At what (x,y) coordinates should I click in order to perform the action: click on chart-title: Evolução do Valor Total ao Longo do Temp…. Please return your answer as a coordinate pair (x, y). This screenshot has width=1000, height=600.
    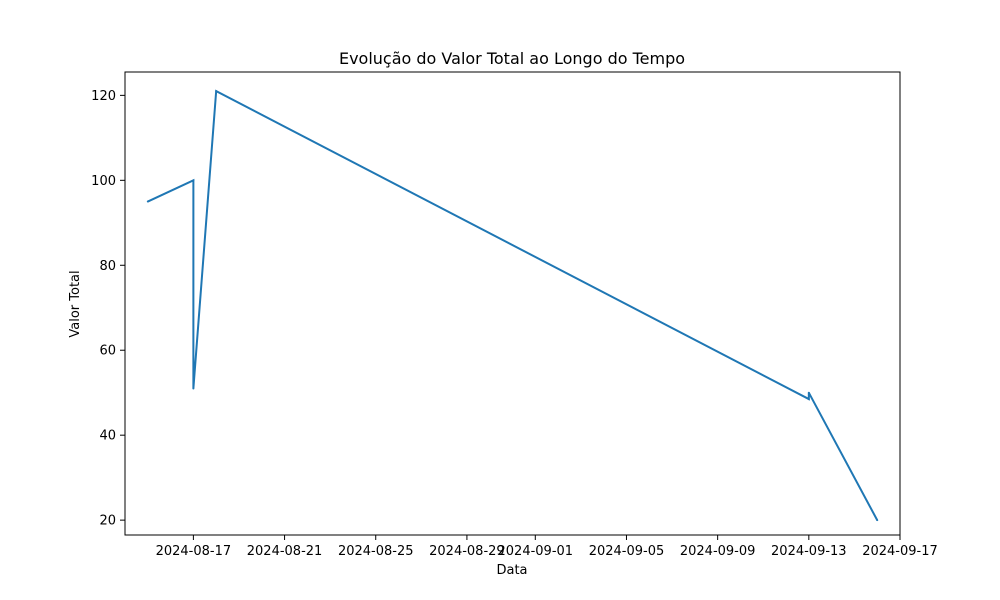
    Looking at the image, I should click on (512, 58).